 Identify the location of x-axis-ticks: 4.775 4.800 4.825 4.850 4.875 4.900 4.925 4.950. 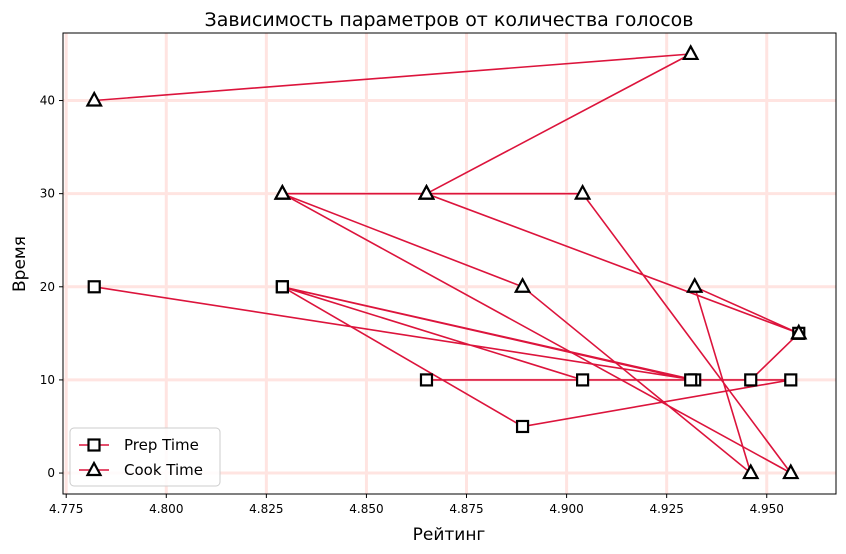
(416, 505).